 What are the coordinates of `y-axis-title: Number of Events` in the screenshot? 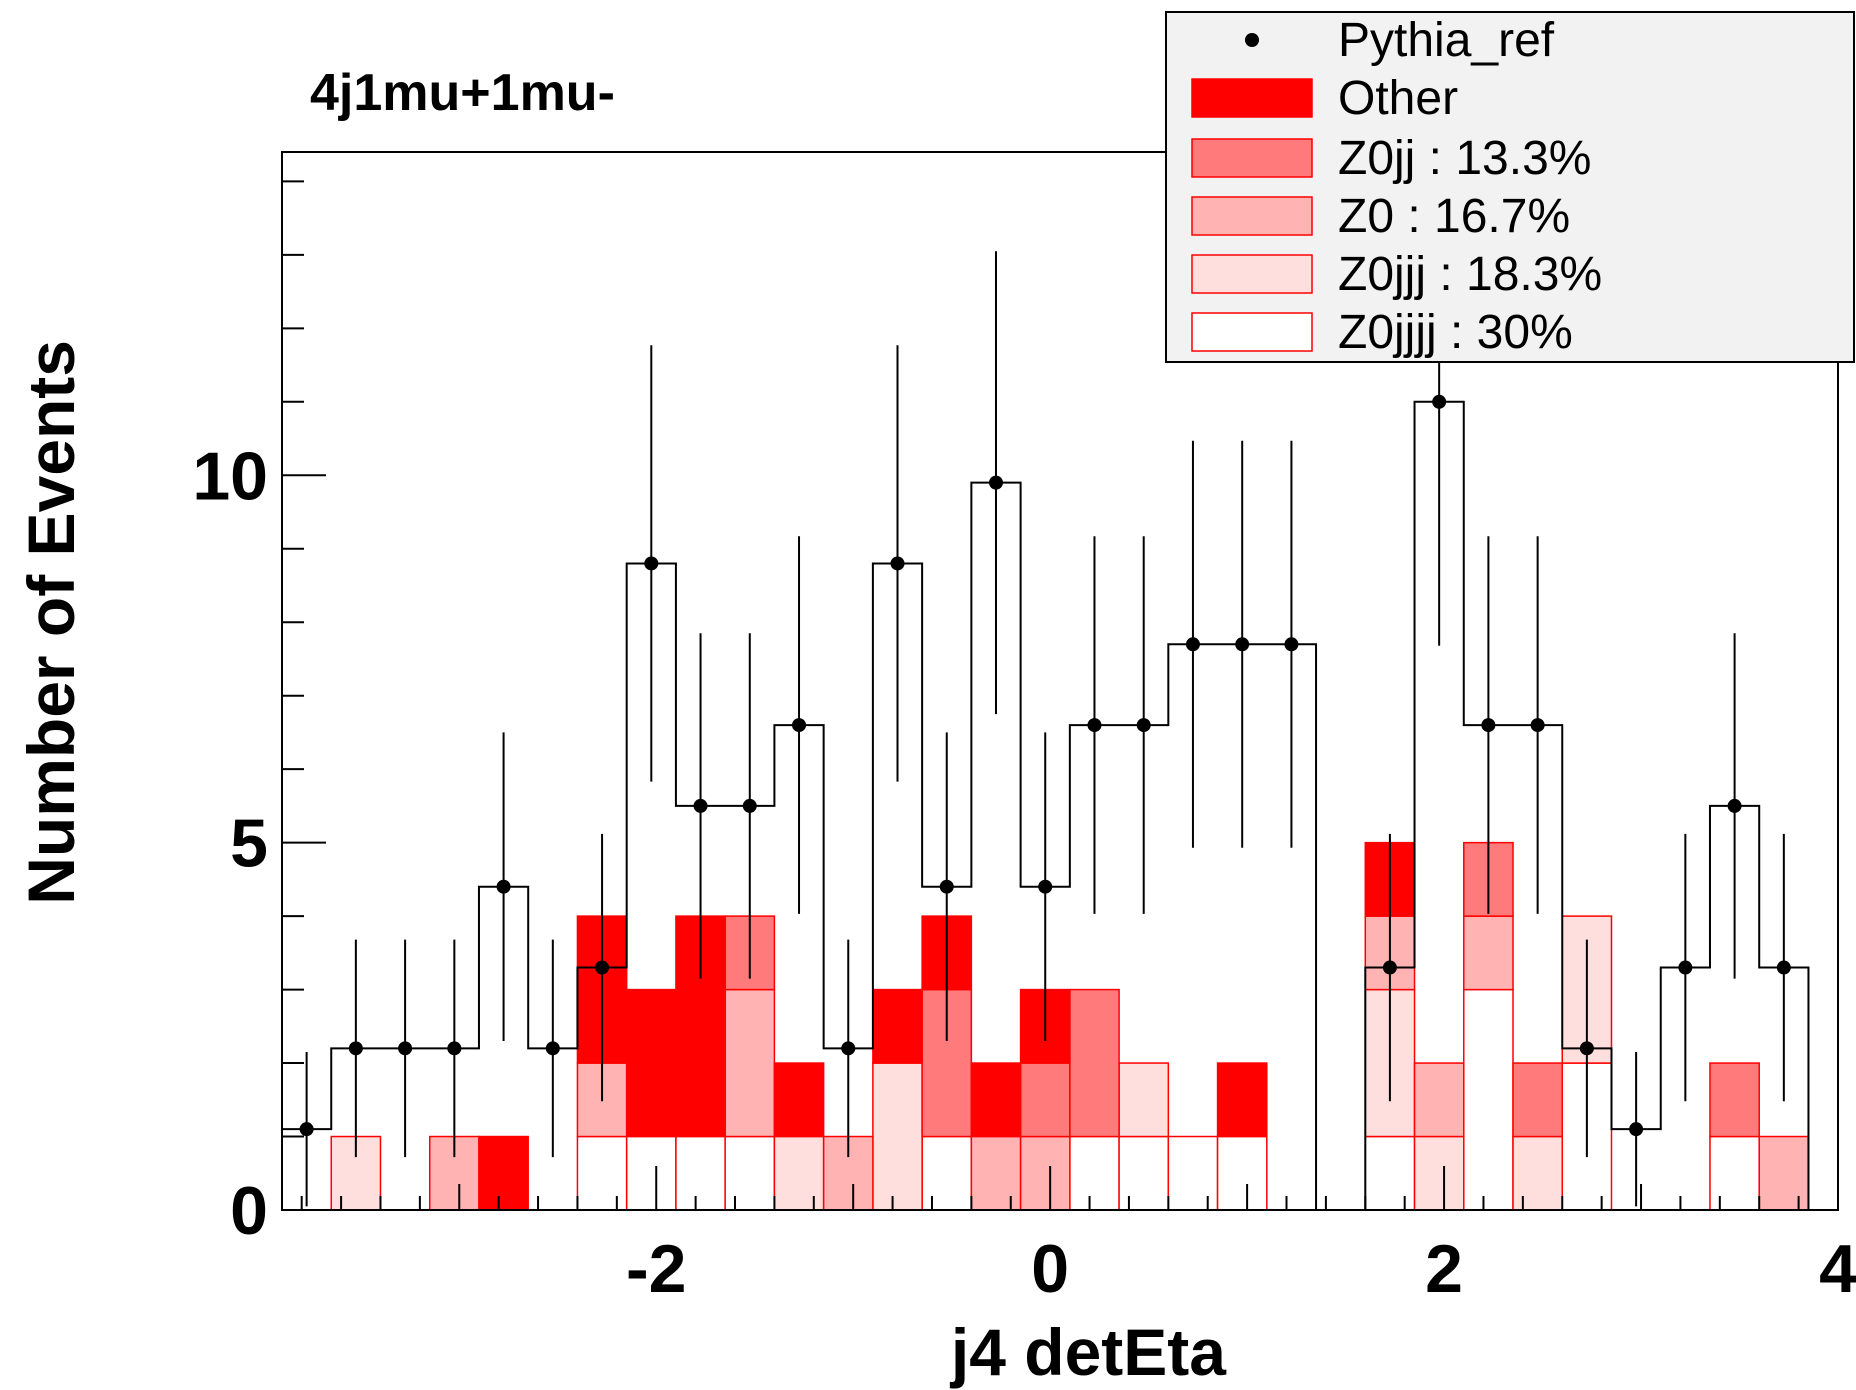 It's located at (51, 622).